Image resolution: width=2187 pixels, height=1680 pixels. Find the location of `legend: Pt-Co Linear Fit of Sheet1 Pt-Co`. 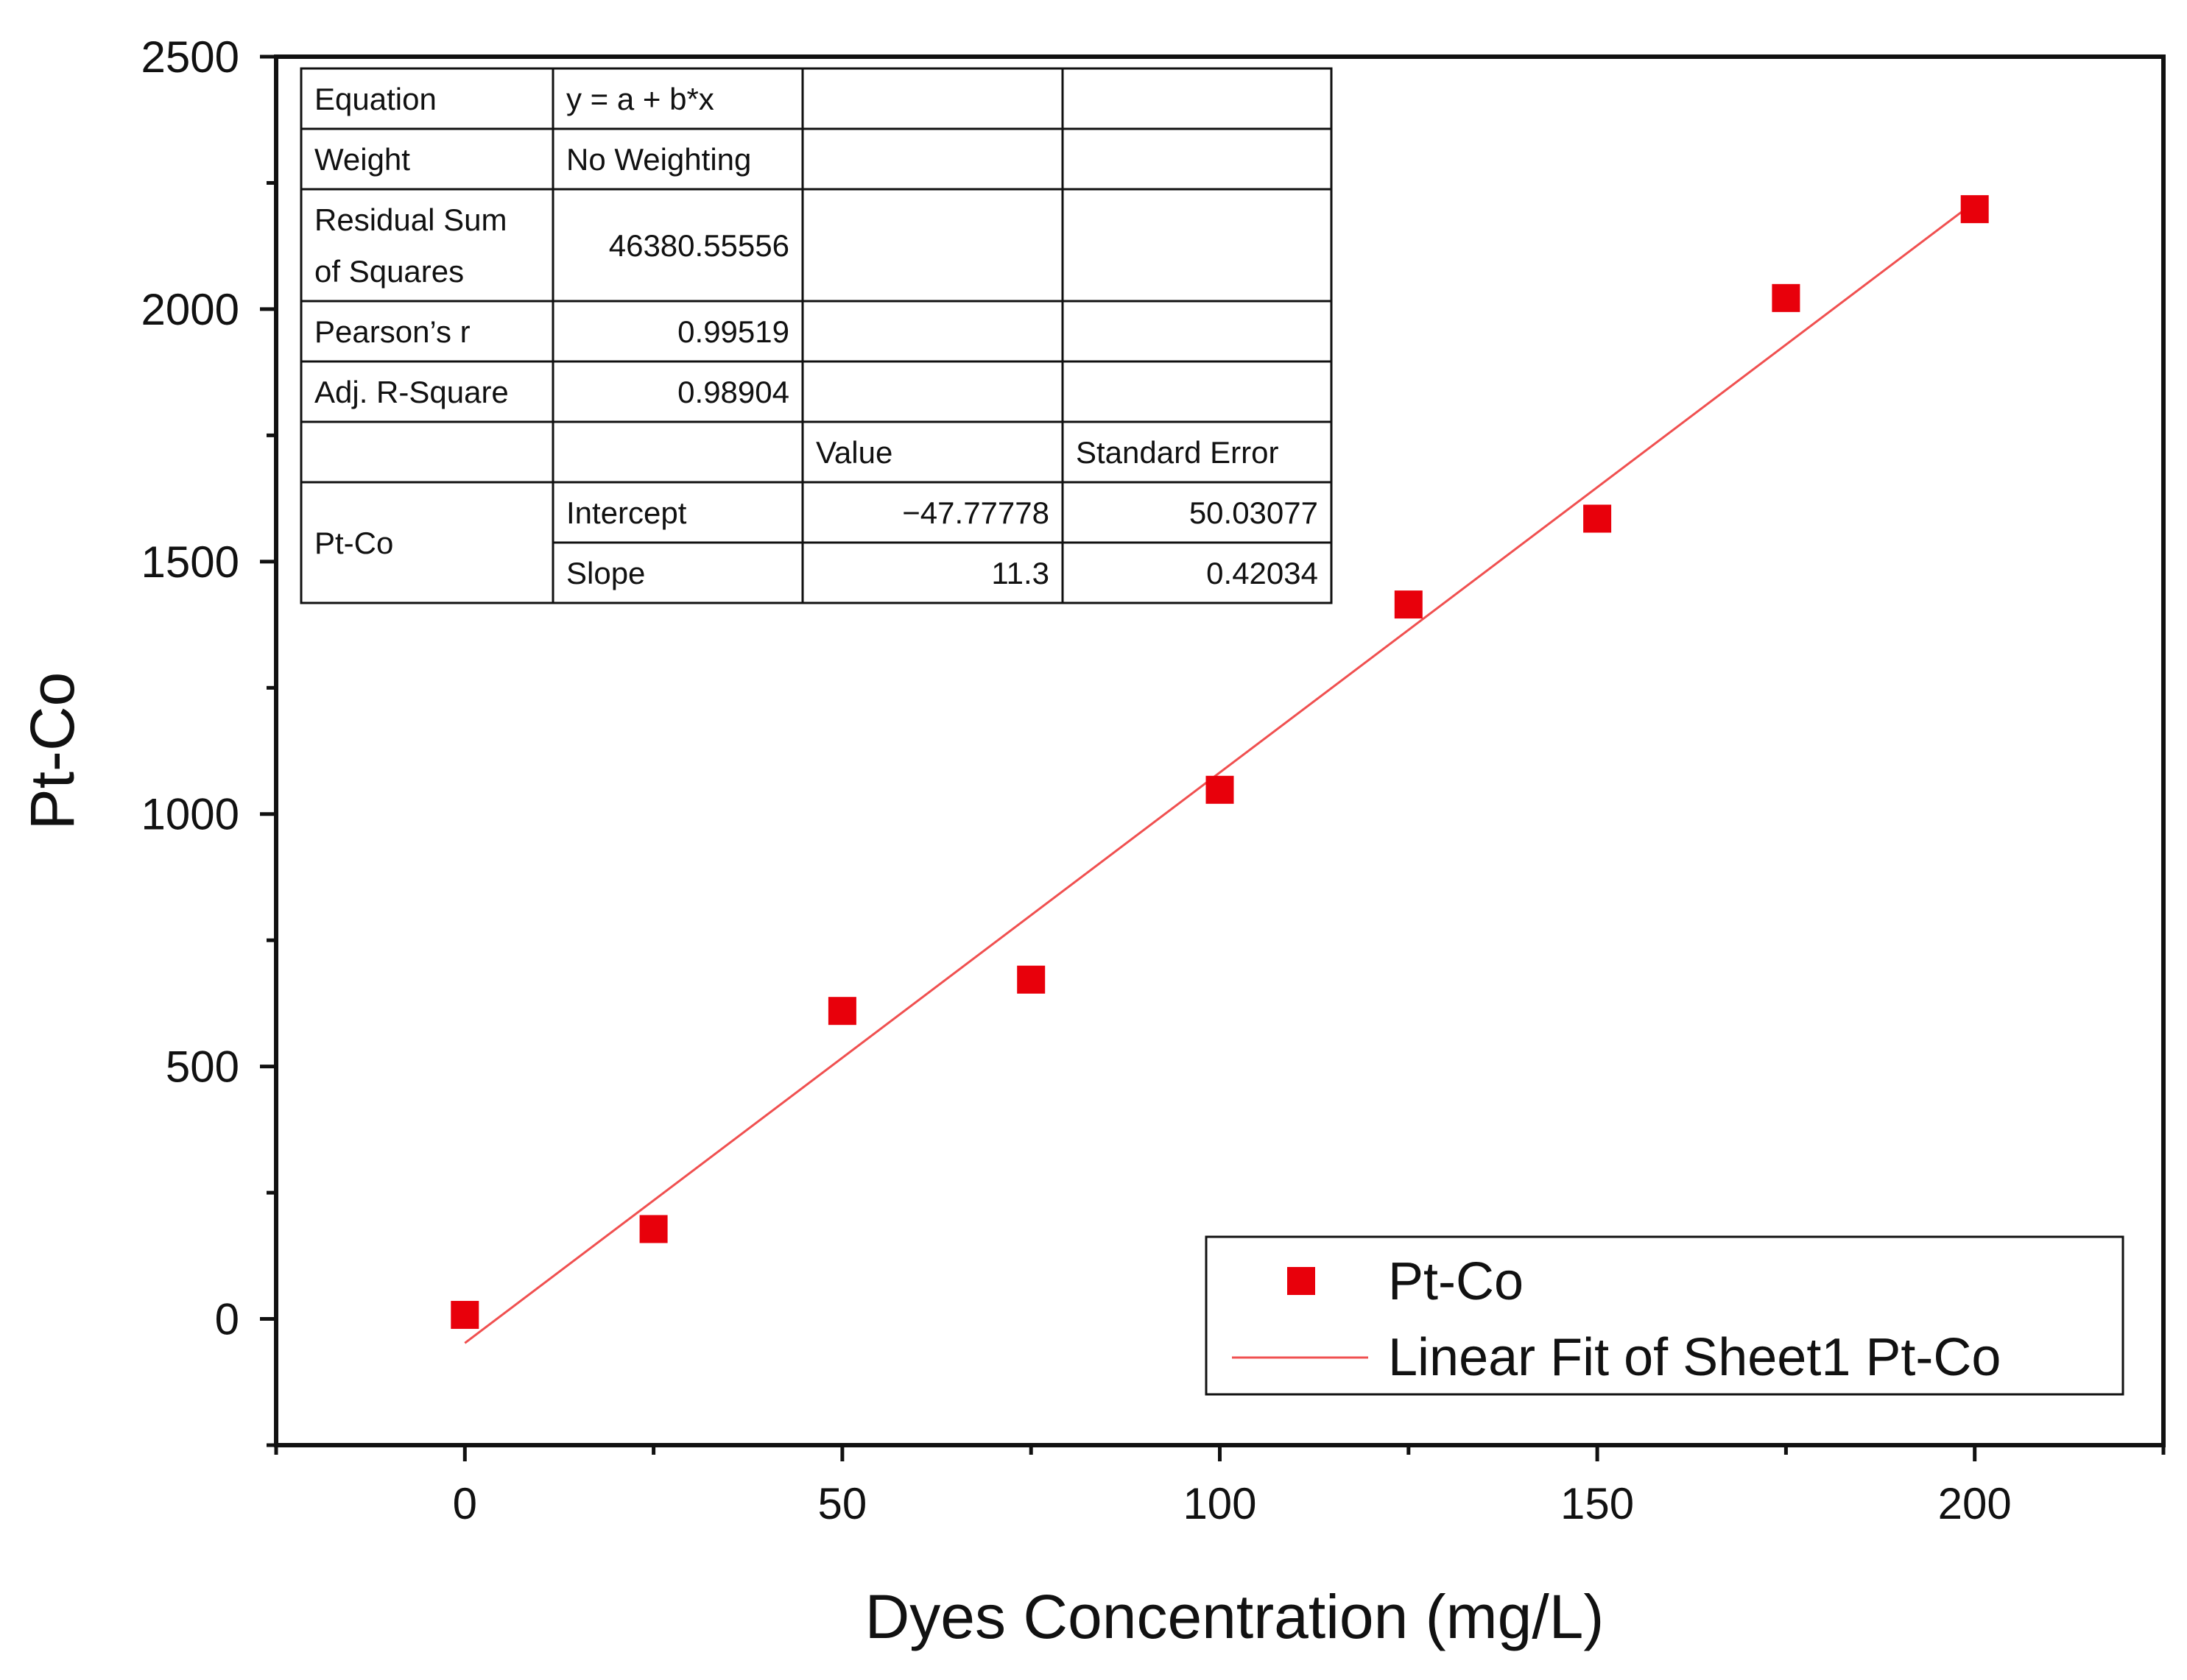

legend: Pt-Co Linear Fit of Sheet1 Pt-Co is located at coordinates (1664, 1315).